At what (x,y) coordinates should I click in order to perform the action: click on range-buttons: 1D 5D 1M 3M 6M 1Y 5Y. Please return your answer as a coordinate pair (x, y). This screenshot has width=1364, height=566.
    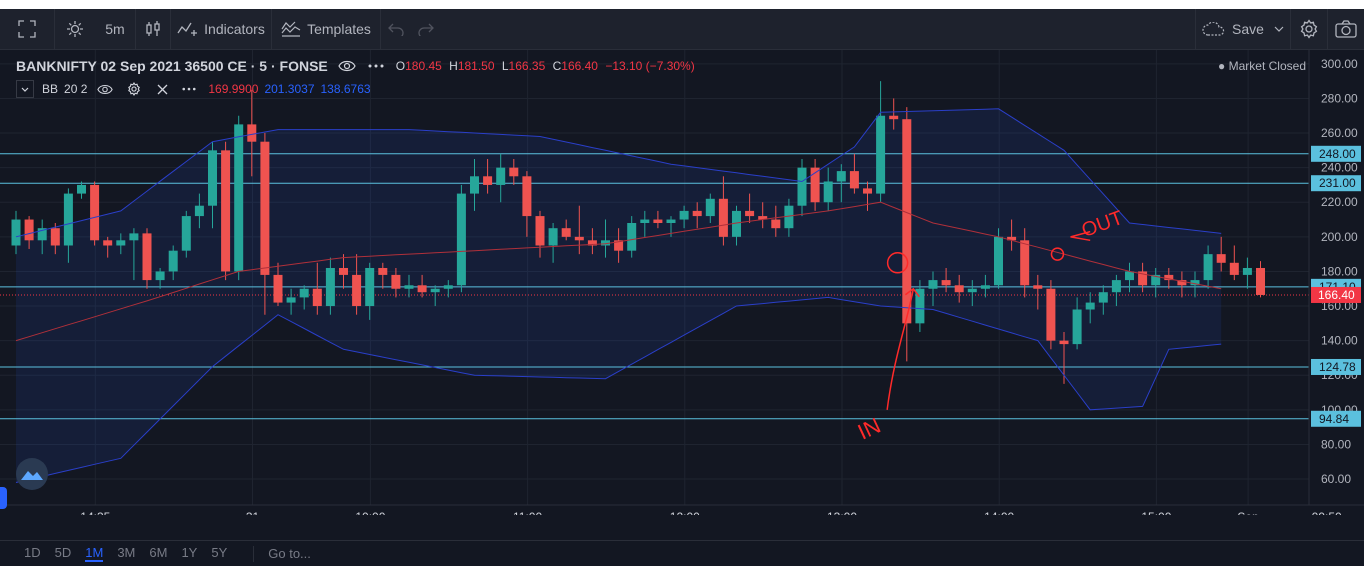
    Looking at the image, I should click on (125, 553).